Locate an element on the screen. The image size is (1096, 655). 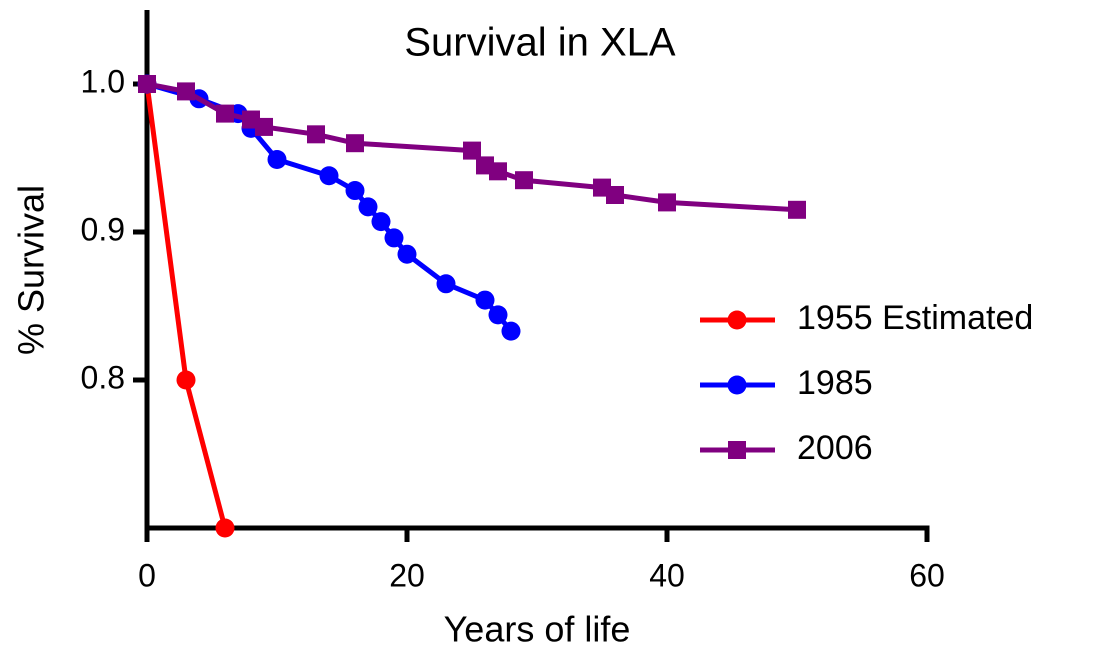
x-axis-label: Years of life is located at coordinates (537, 629).